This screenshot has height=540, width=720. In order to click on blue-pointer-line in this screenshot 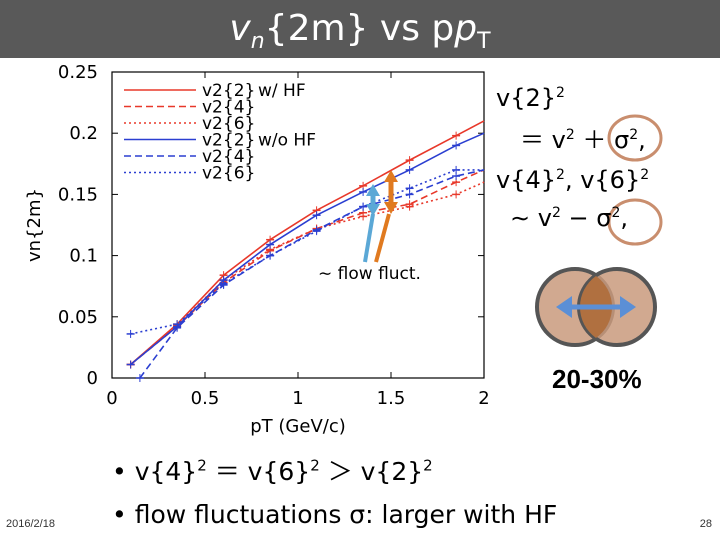, I will do `click(369, 238)`.